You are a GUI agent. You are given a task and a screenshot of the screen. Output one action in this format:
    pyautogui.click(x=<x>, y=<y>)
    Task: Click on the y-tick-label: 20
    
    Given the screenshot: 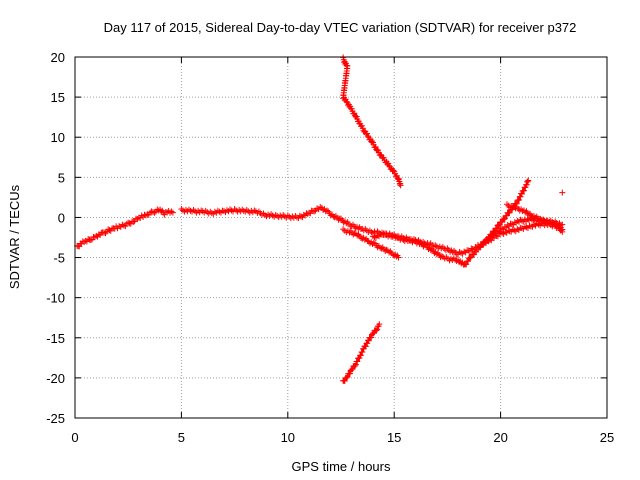 What is the action you would take?
    pyautogui.click(x=58, y=57)
    